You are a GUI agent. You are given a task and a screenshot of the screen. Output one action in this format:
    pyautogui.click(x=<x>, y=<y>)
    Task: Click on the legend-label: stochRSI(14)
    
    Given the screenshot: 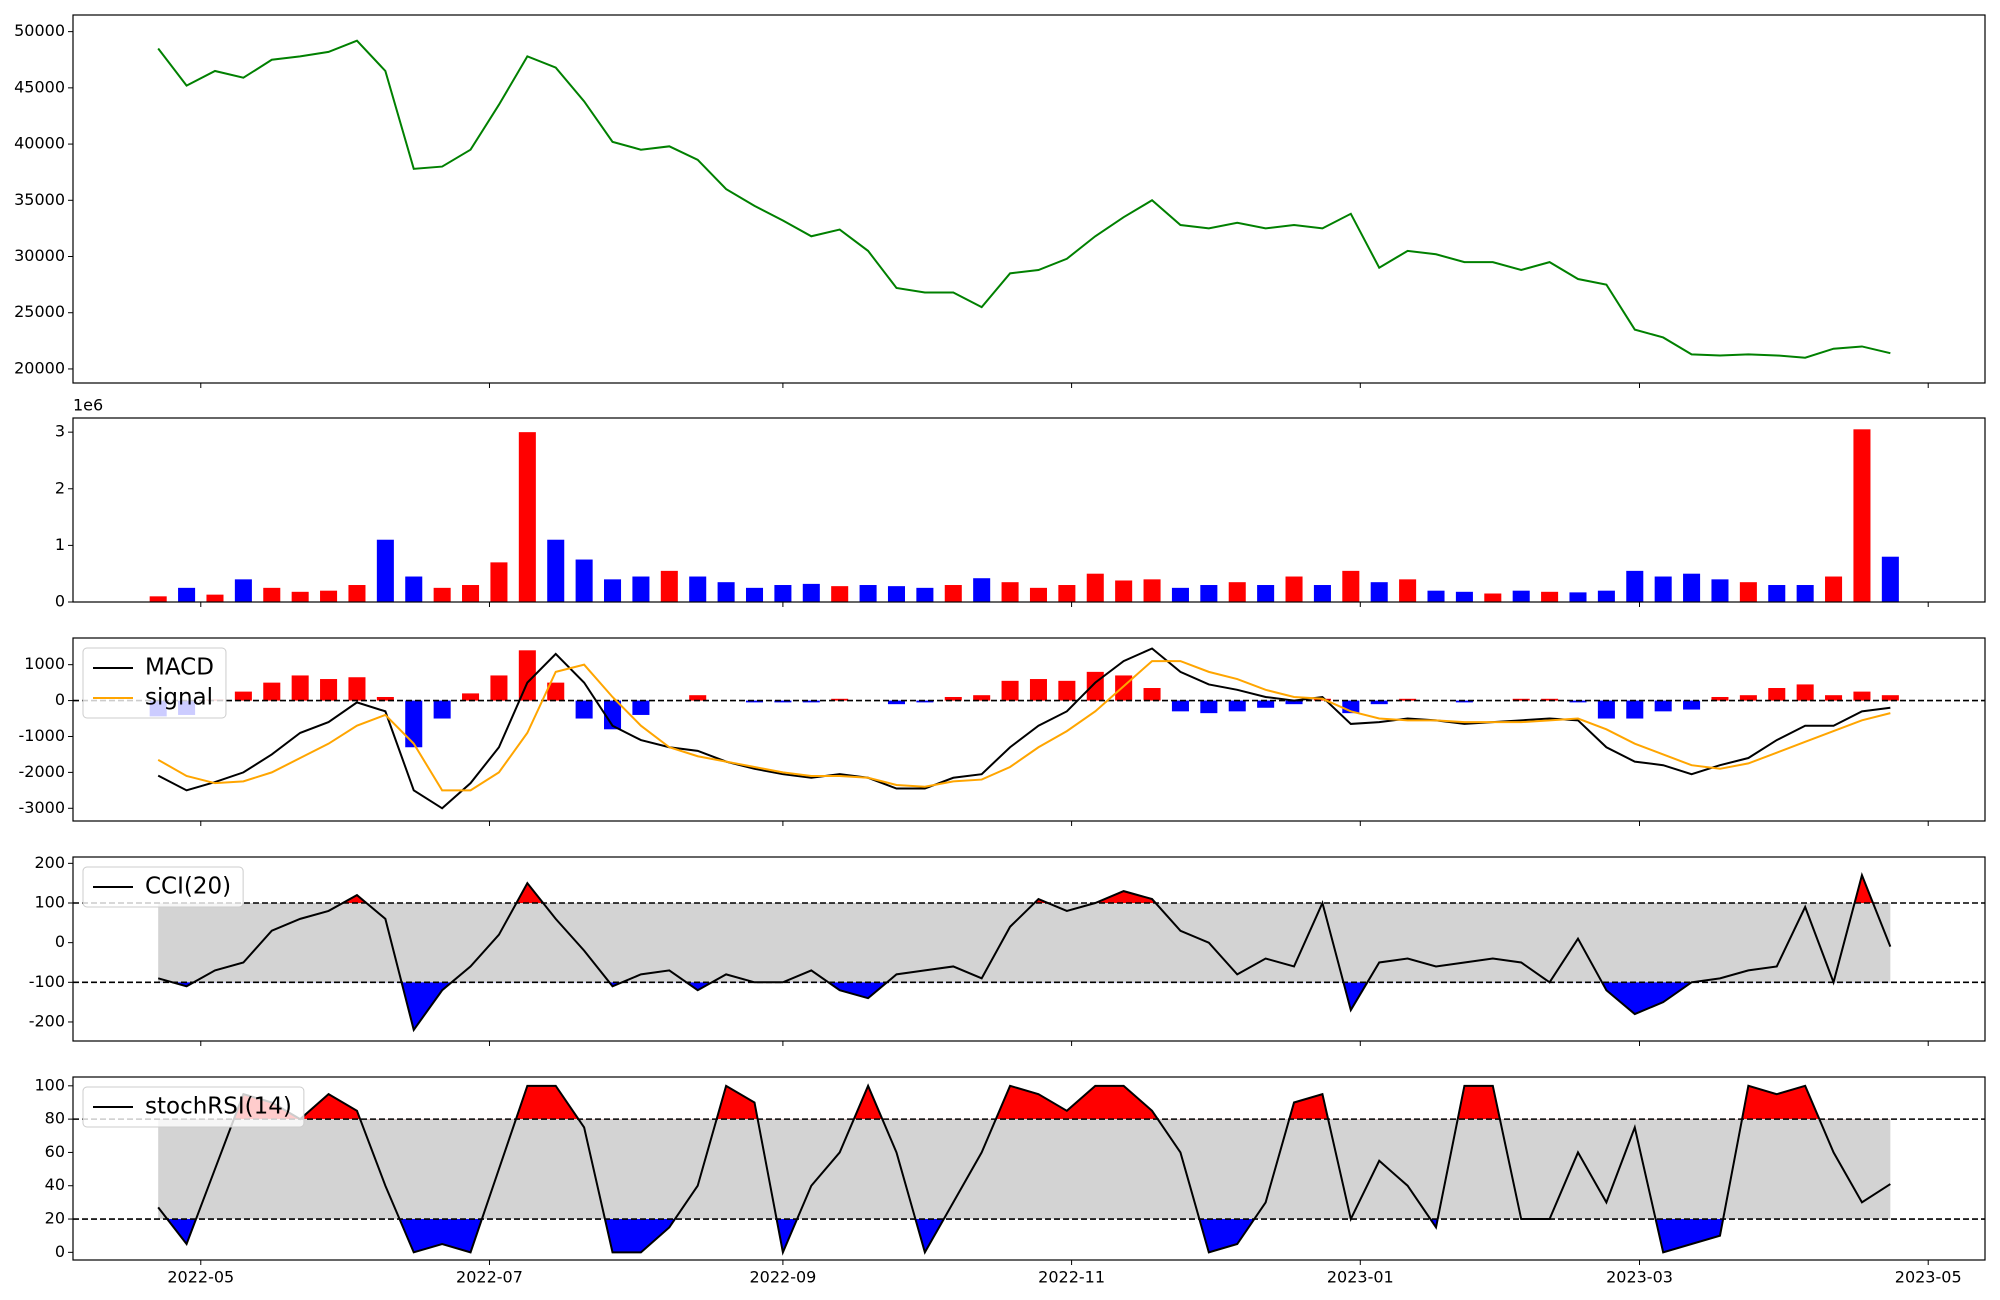 What is the action you would take?
    pyautogui.click(x=218, y=1107)
    